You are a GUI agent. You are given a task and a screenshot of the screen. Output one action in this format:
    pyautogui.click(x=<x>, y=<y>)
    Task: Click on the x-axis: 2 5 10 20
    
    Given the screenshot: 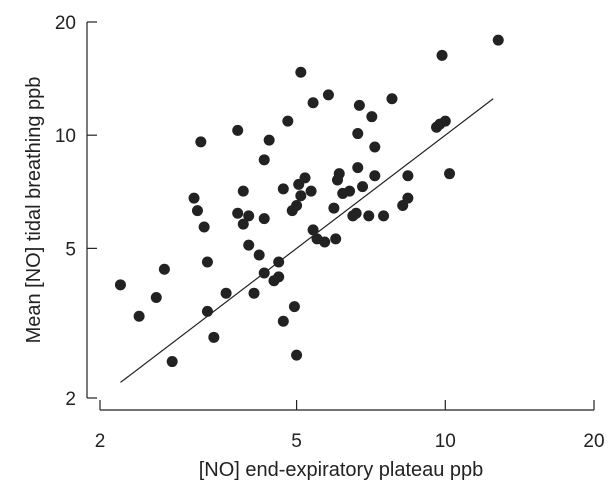 What is the action you would take?
    pyautogui.click(x=350, y=426)
    